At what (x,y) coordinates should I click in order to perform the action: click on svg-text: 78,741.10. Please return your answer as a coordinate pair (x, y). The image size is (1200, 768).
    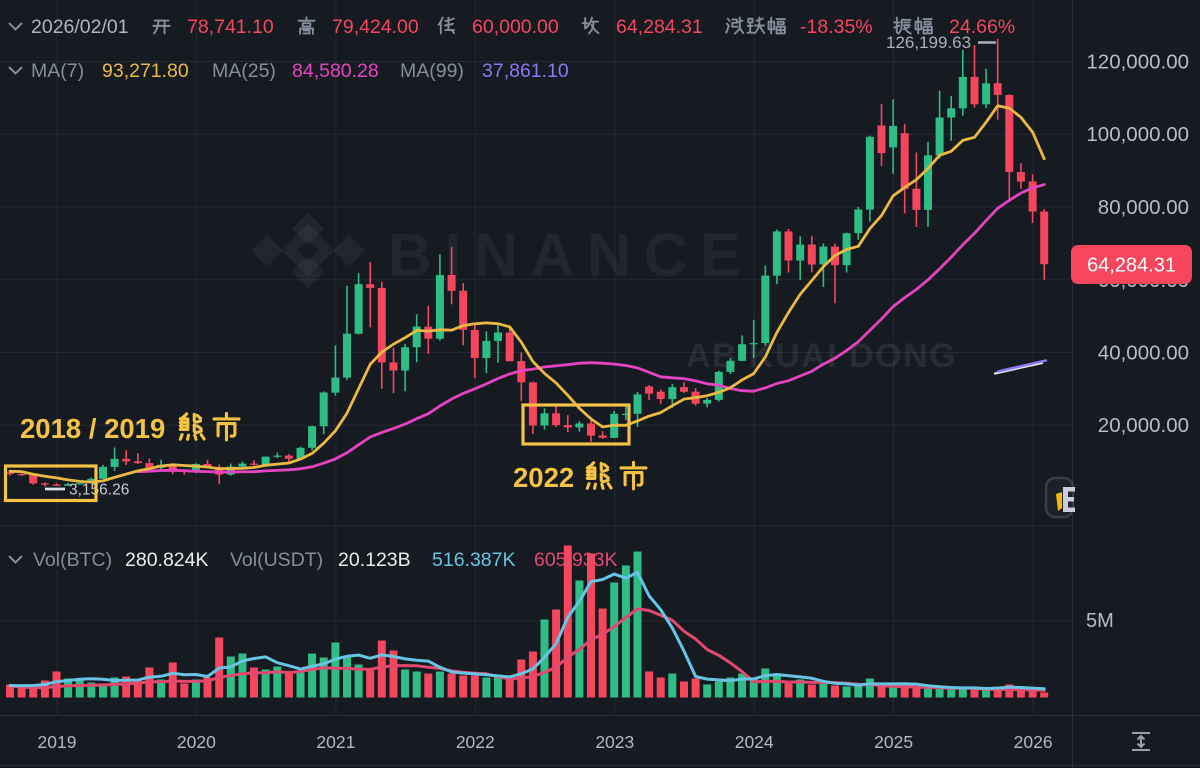
    Looking at the image, I should click on (230, 27).